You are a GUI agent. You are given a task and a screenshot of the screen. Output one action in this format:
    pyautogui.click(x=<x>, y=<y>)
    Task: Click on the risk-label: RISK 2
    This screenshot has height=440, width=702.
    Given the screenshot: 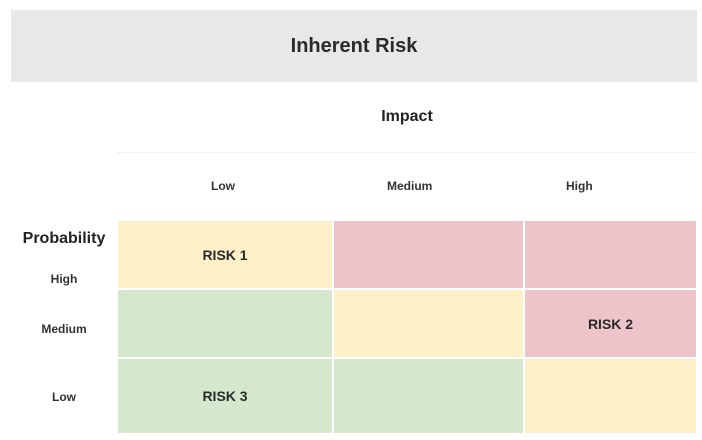 What is the action you would take?
    pyautogui.click(x=610, y=323)
    